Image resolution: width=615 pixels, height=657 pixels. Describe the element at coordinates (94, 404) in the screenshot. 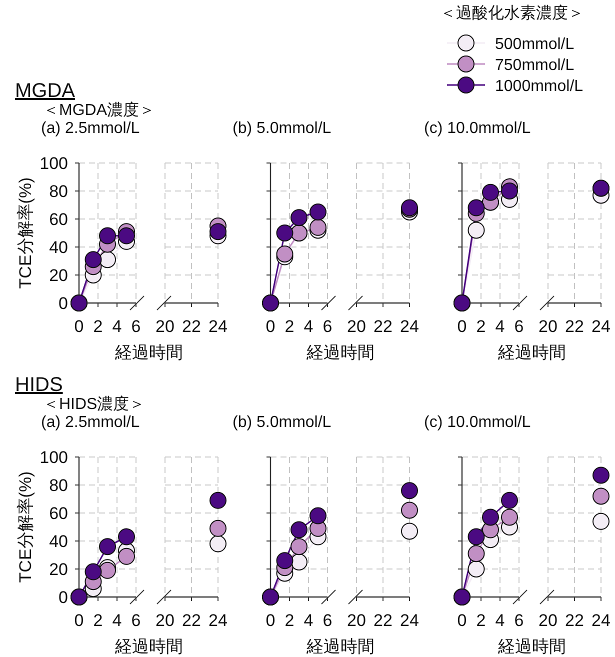

I see `chart-subtitle: ＜HIDS濃度＞` at that location.